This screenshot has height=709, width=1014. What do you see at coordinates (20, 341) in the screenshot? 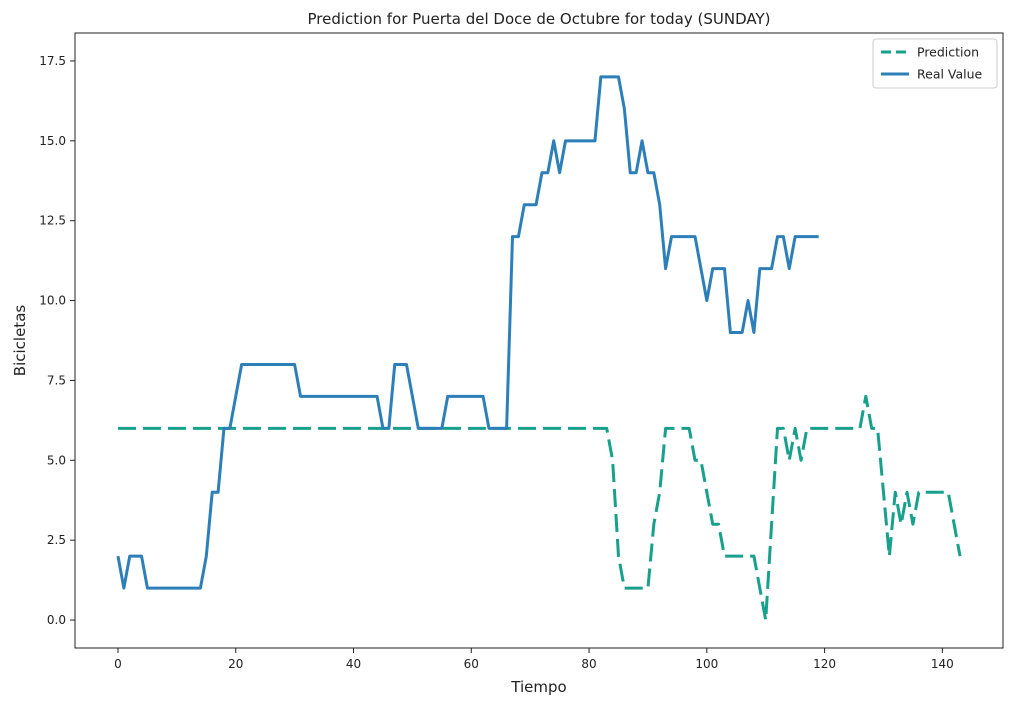
I see `y-axis-title: Bicicletas` at bounding box center [20, 341].